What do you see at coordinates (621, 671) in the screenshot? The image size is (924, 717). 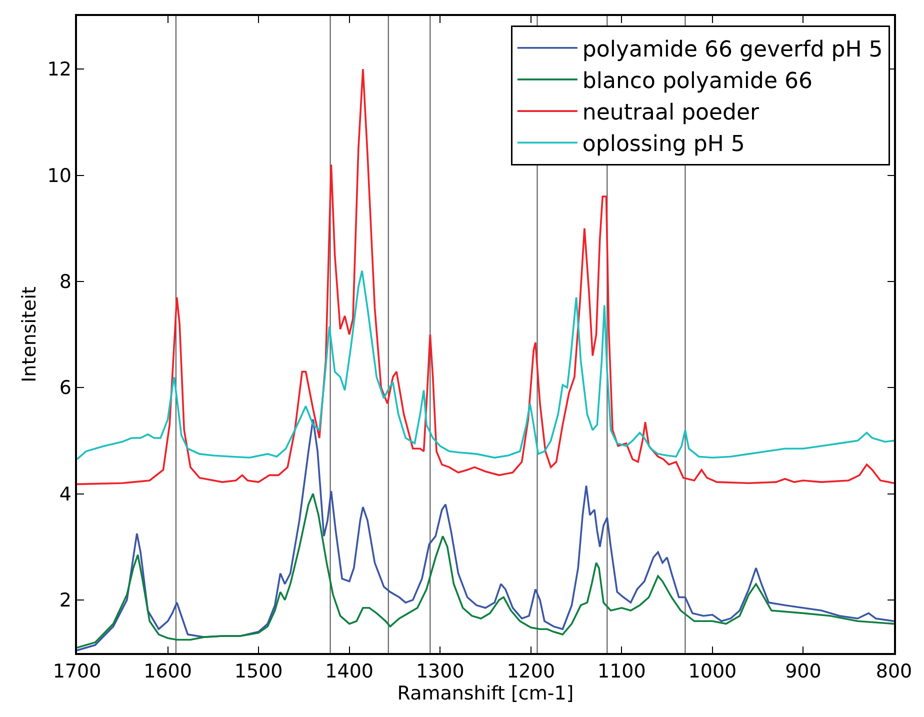 I see `x-tick-label: 1100` at bounding box center [621, 671].